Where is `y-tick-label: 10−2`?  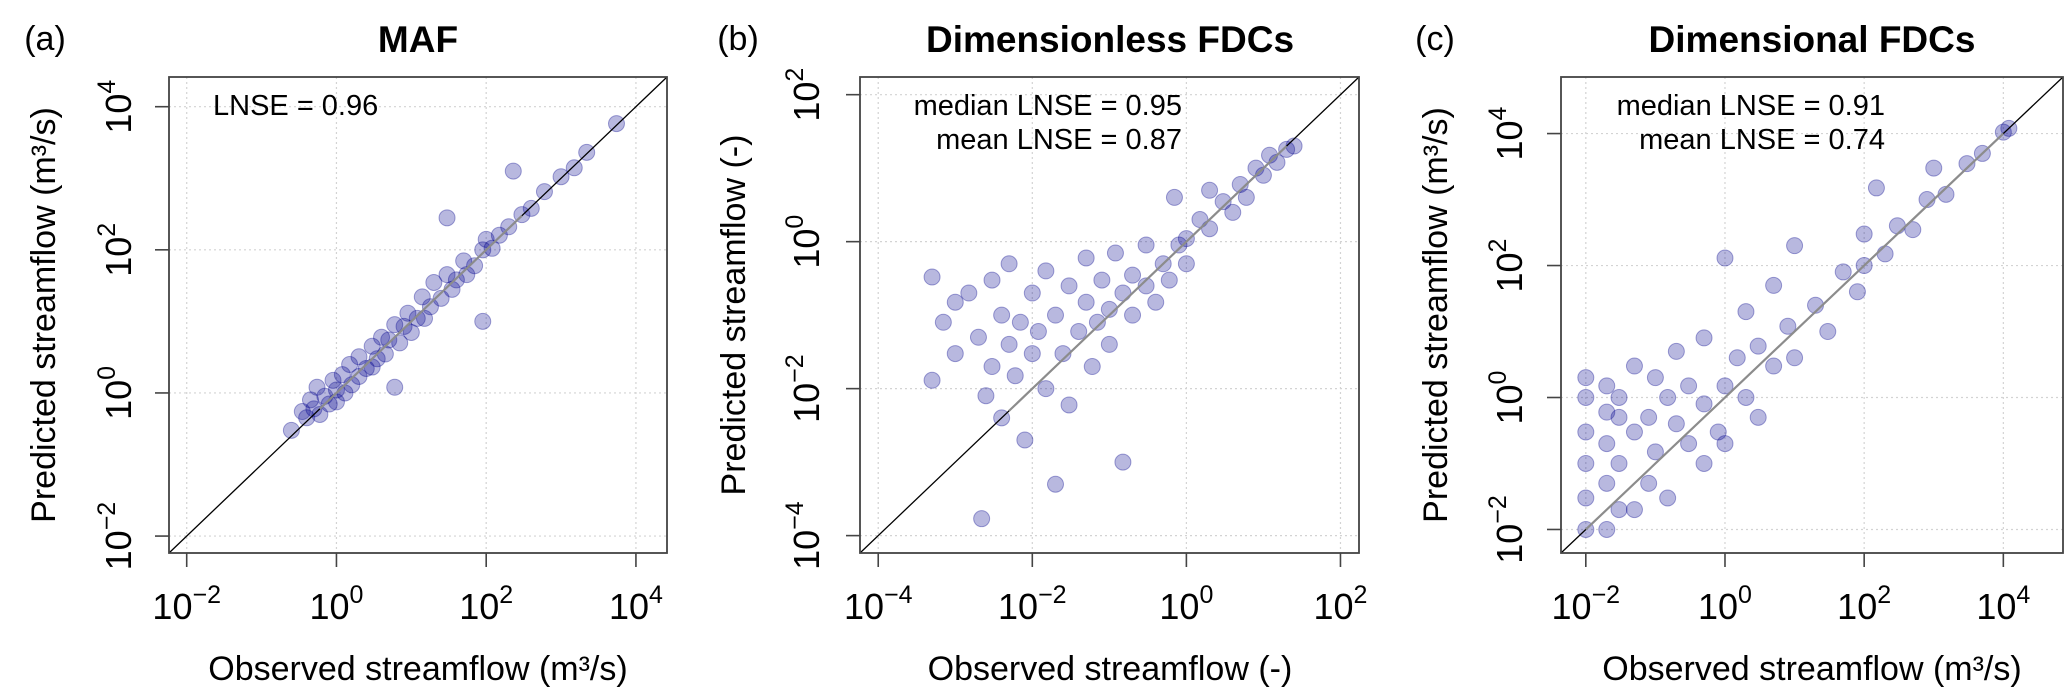 y-tick-label: 10−2 is located at coordinates (116, 536).